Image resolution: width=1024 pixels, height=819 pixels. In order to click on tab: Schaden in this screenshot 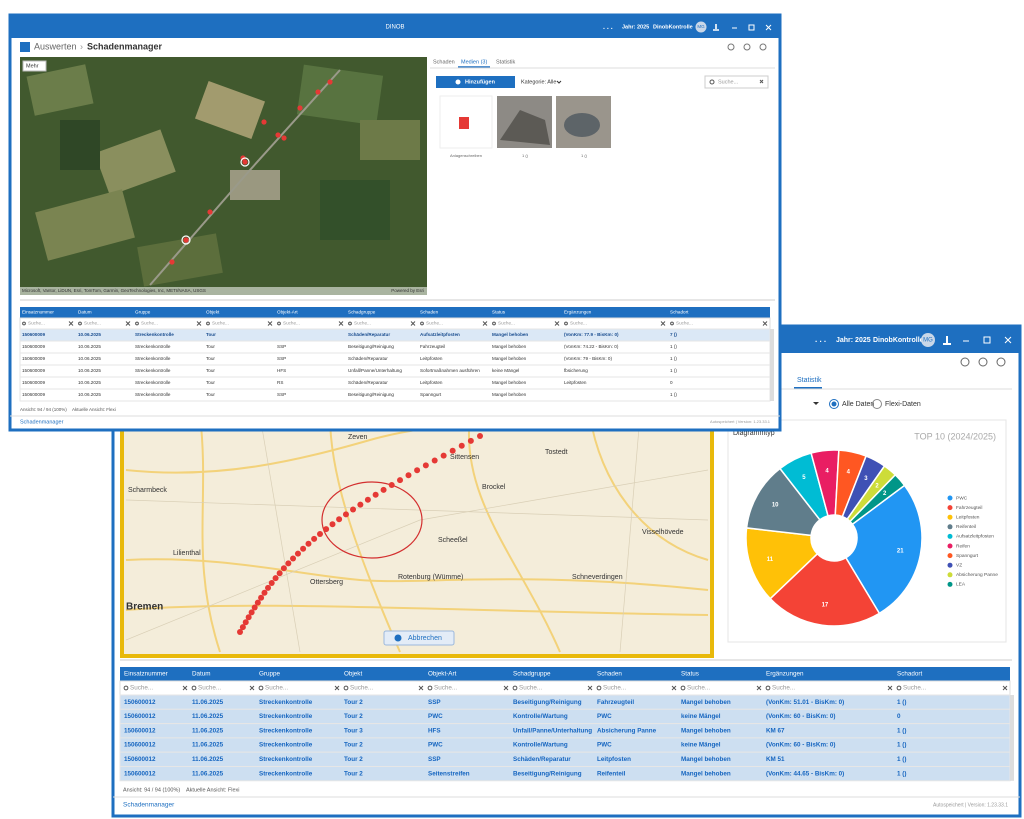, I will do `click(444, 62)`.